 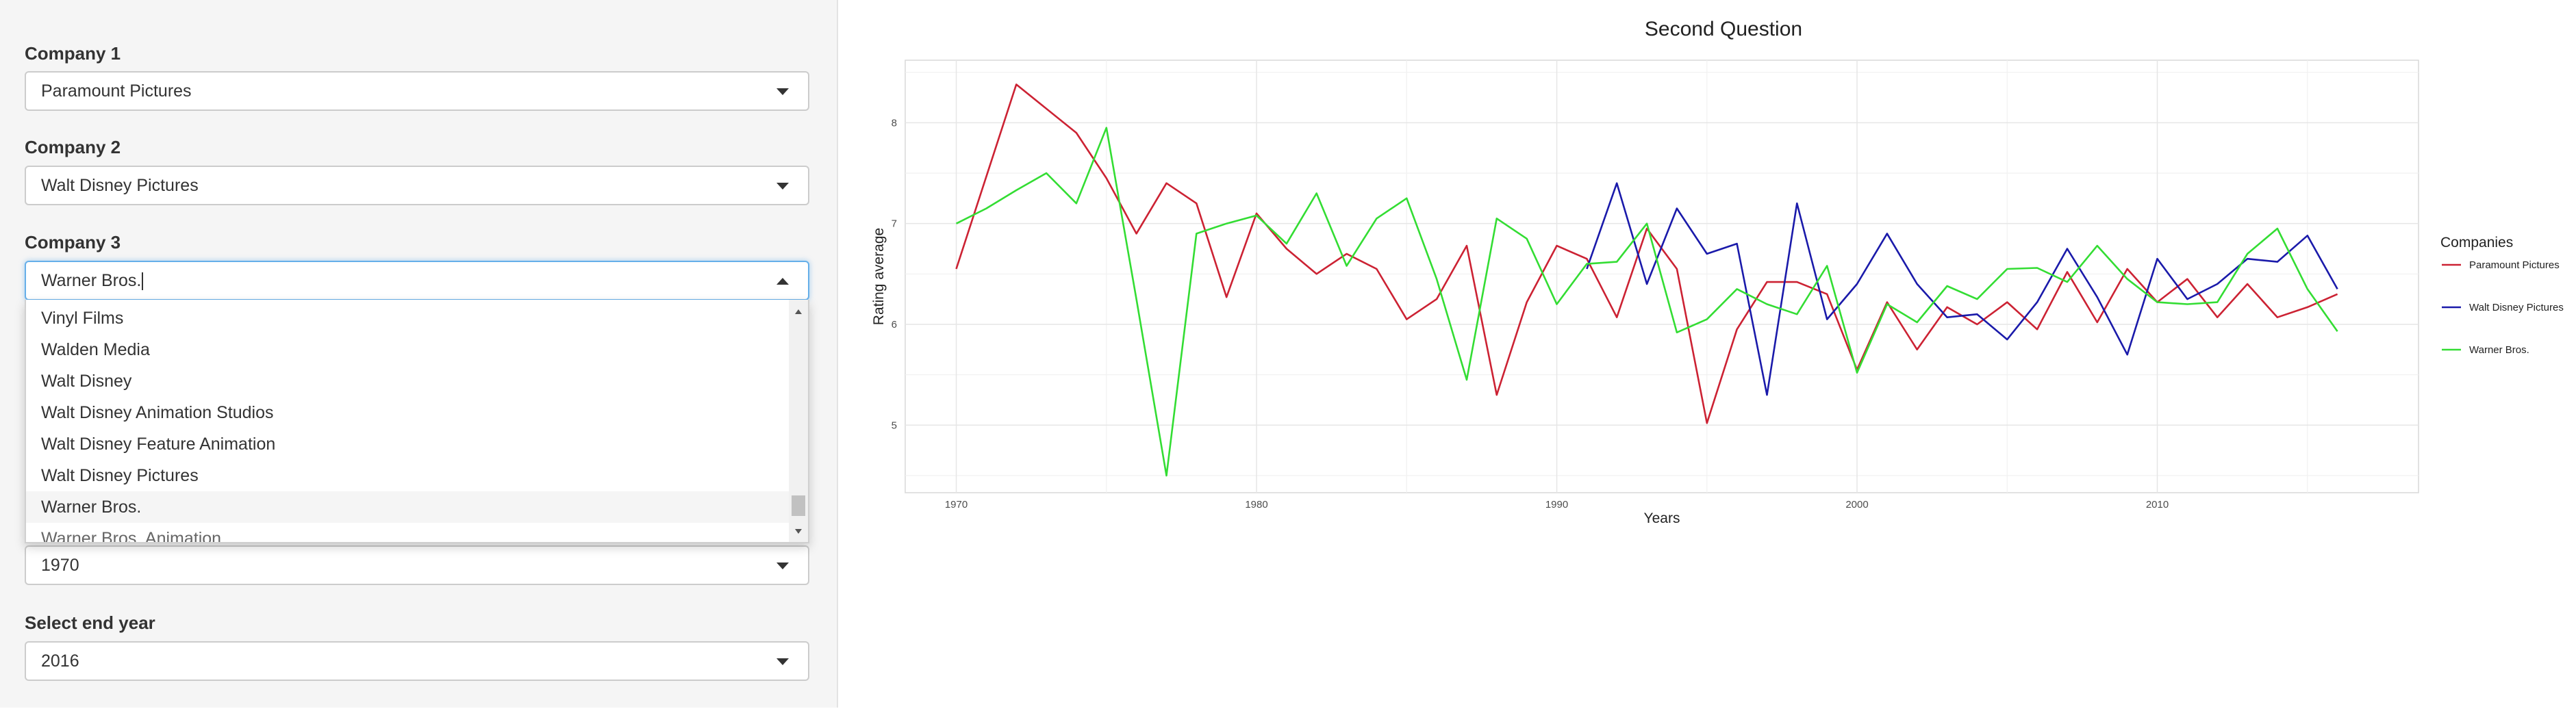 What do you see at coordinates (799, 506) in the screenshot?
I see `scrollbar-thumb` at bounding box center [799, 506].